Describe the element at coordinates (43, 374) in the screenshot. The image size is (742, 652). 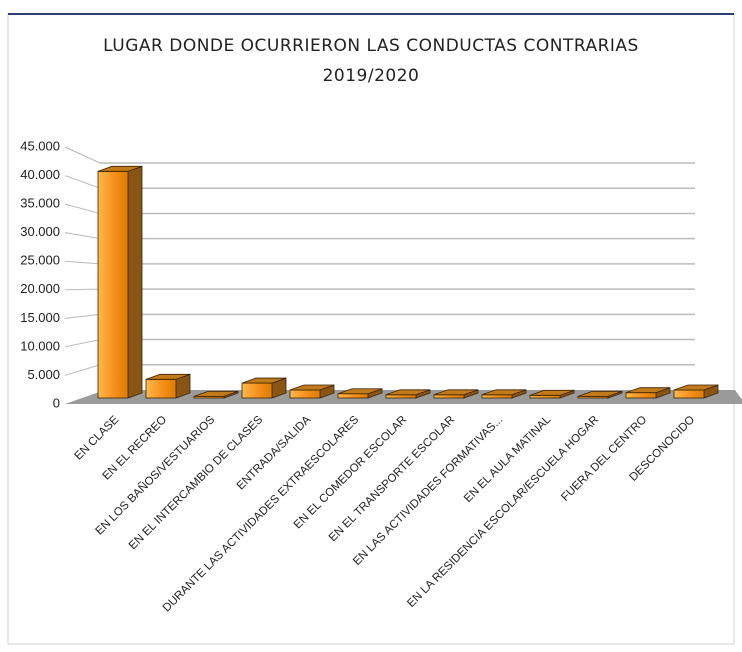
I see `y-tick-label: 5.000` at that location.